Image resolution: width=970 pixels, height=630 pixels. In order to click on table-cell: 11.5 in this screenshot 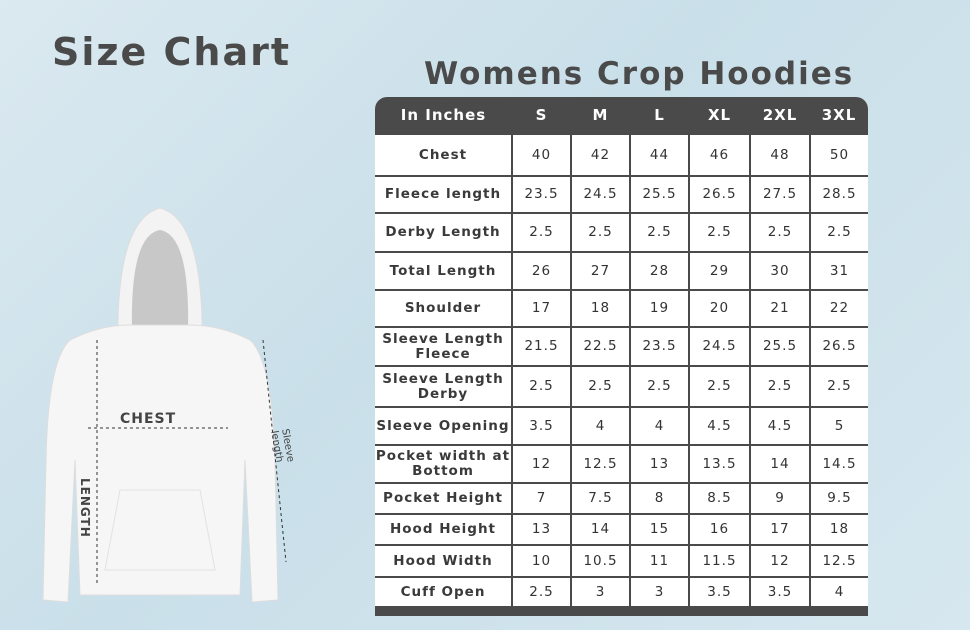, I will do `click(719, 561)`.